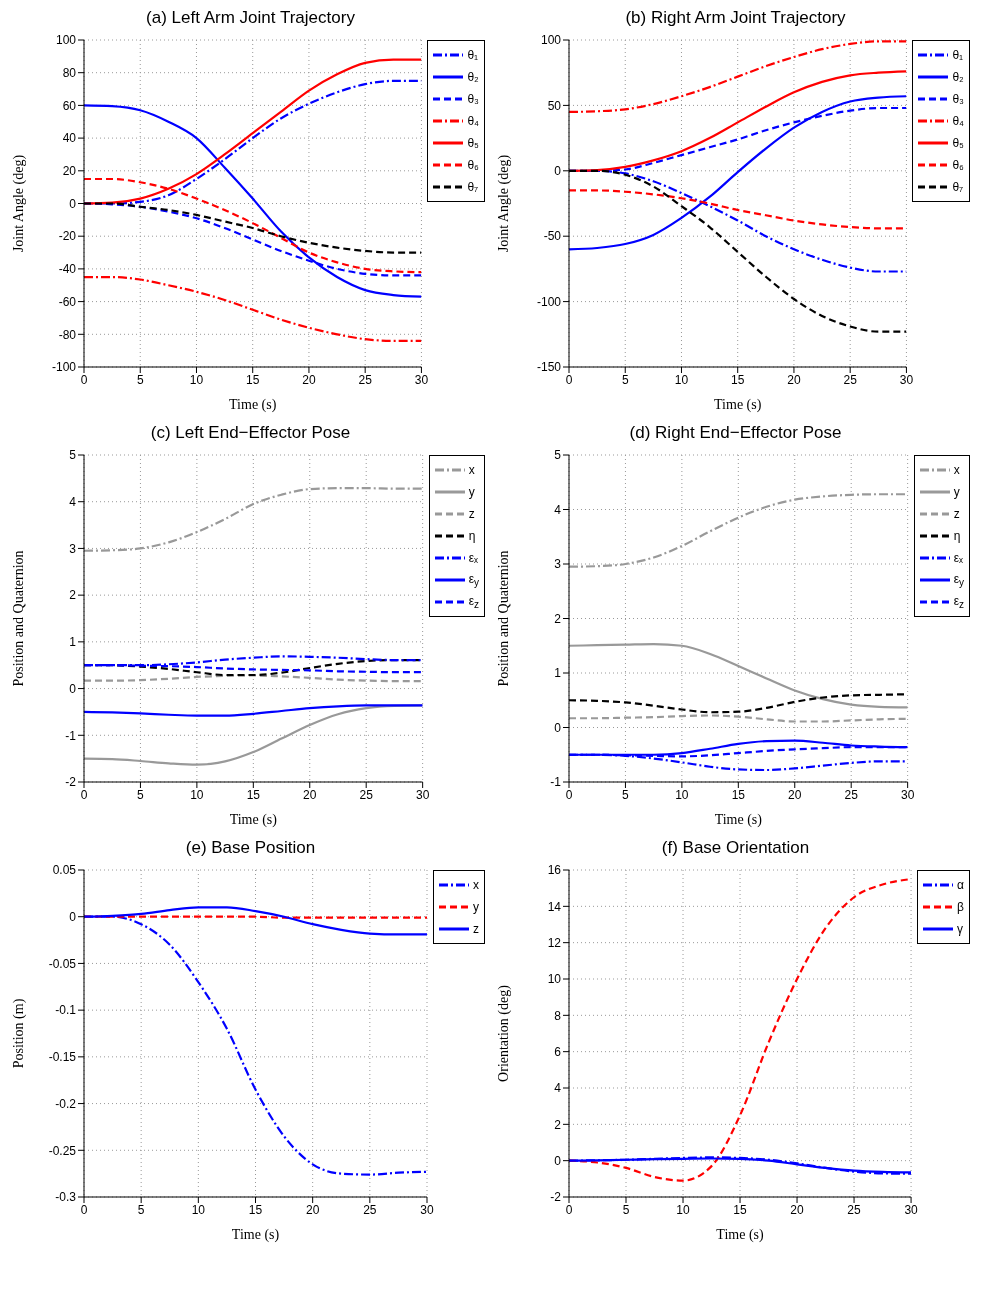 Image resolution: width=987 pixels, height=1298 pixels. What do you see at coordinates (67, 236) in the screenshot?
I see `y-tick-label: -20` at bounding box center [67, 236].